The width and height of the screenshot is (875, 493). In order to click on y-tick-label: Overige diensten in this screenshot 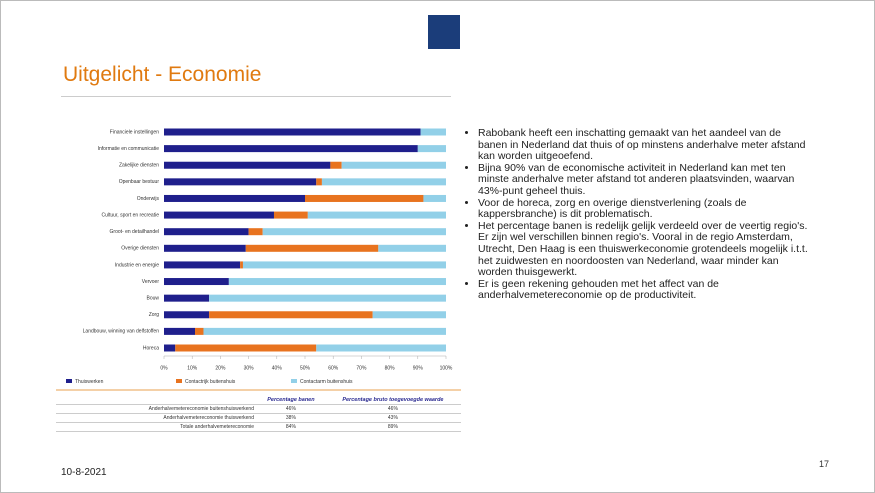, I will do `click(140, 249)`.